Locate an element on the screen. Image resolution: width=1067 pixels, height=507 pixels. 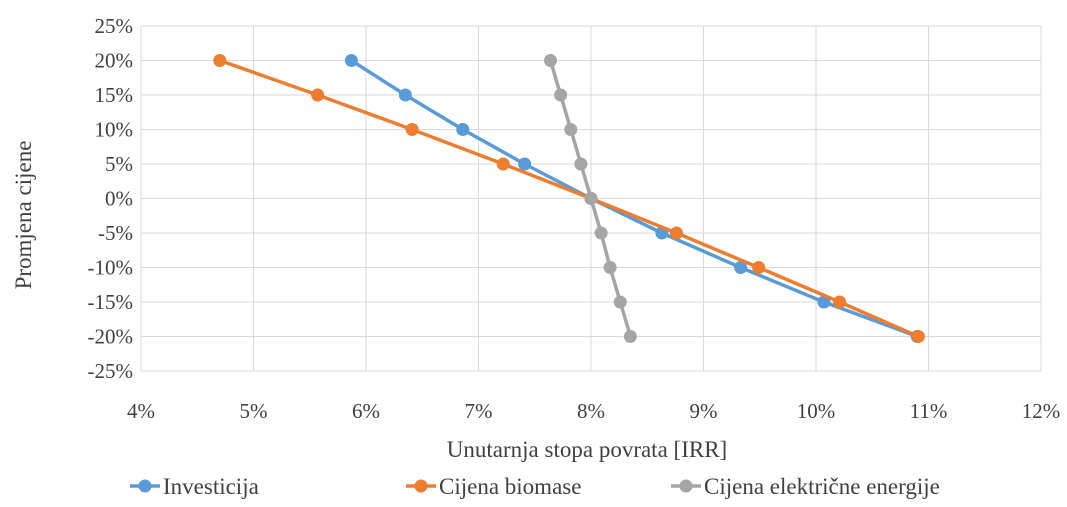
legend-item: Cijena biomase is located at coordinates (493, 486).